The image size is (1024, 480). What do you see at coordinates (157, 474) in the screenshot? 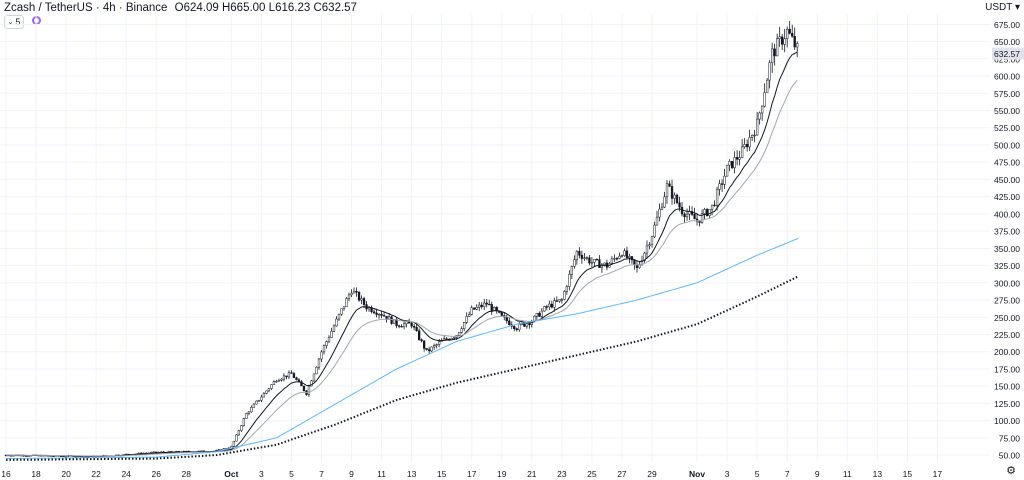
I see `x-tick-label: 26` at bounding box center [157, 474].